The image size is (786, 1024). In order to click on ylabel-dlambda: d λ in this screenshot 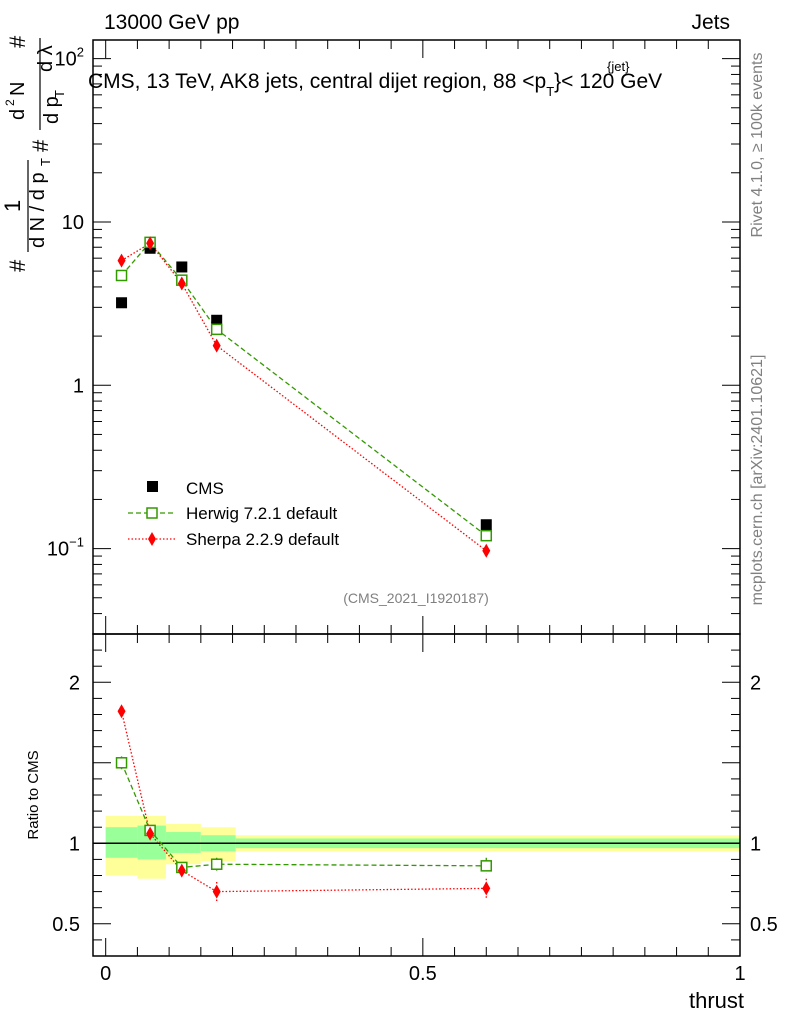, I will do `click(46, 58)`.